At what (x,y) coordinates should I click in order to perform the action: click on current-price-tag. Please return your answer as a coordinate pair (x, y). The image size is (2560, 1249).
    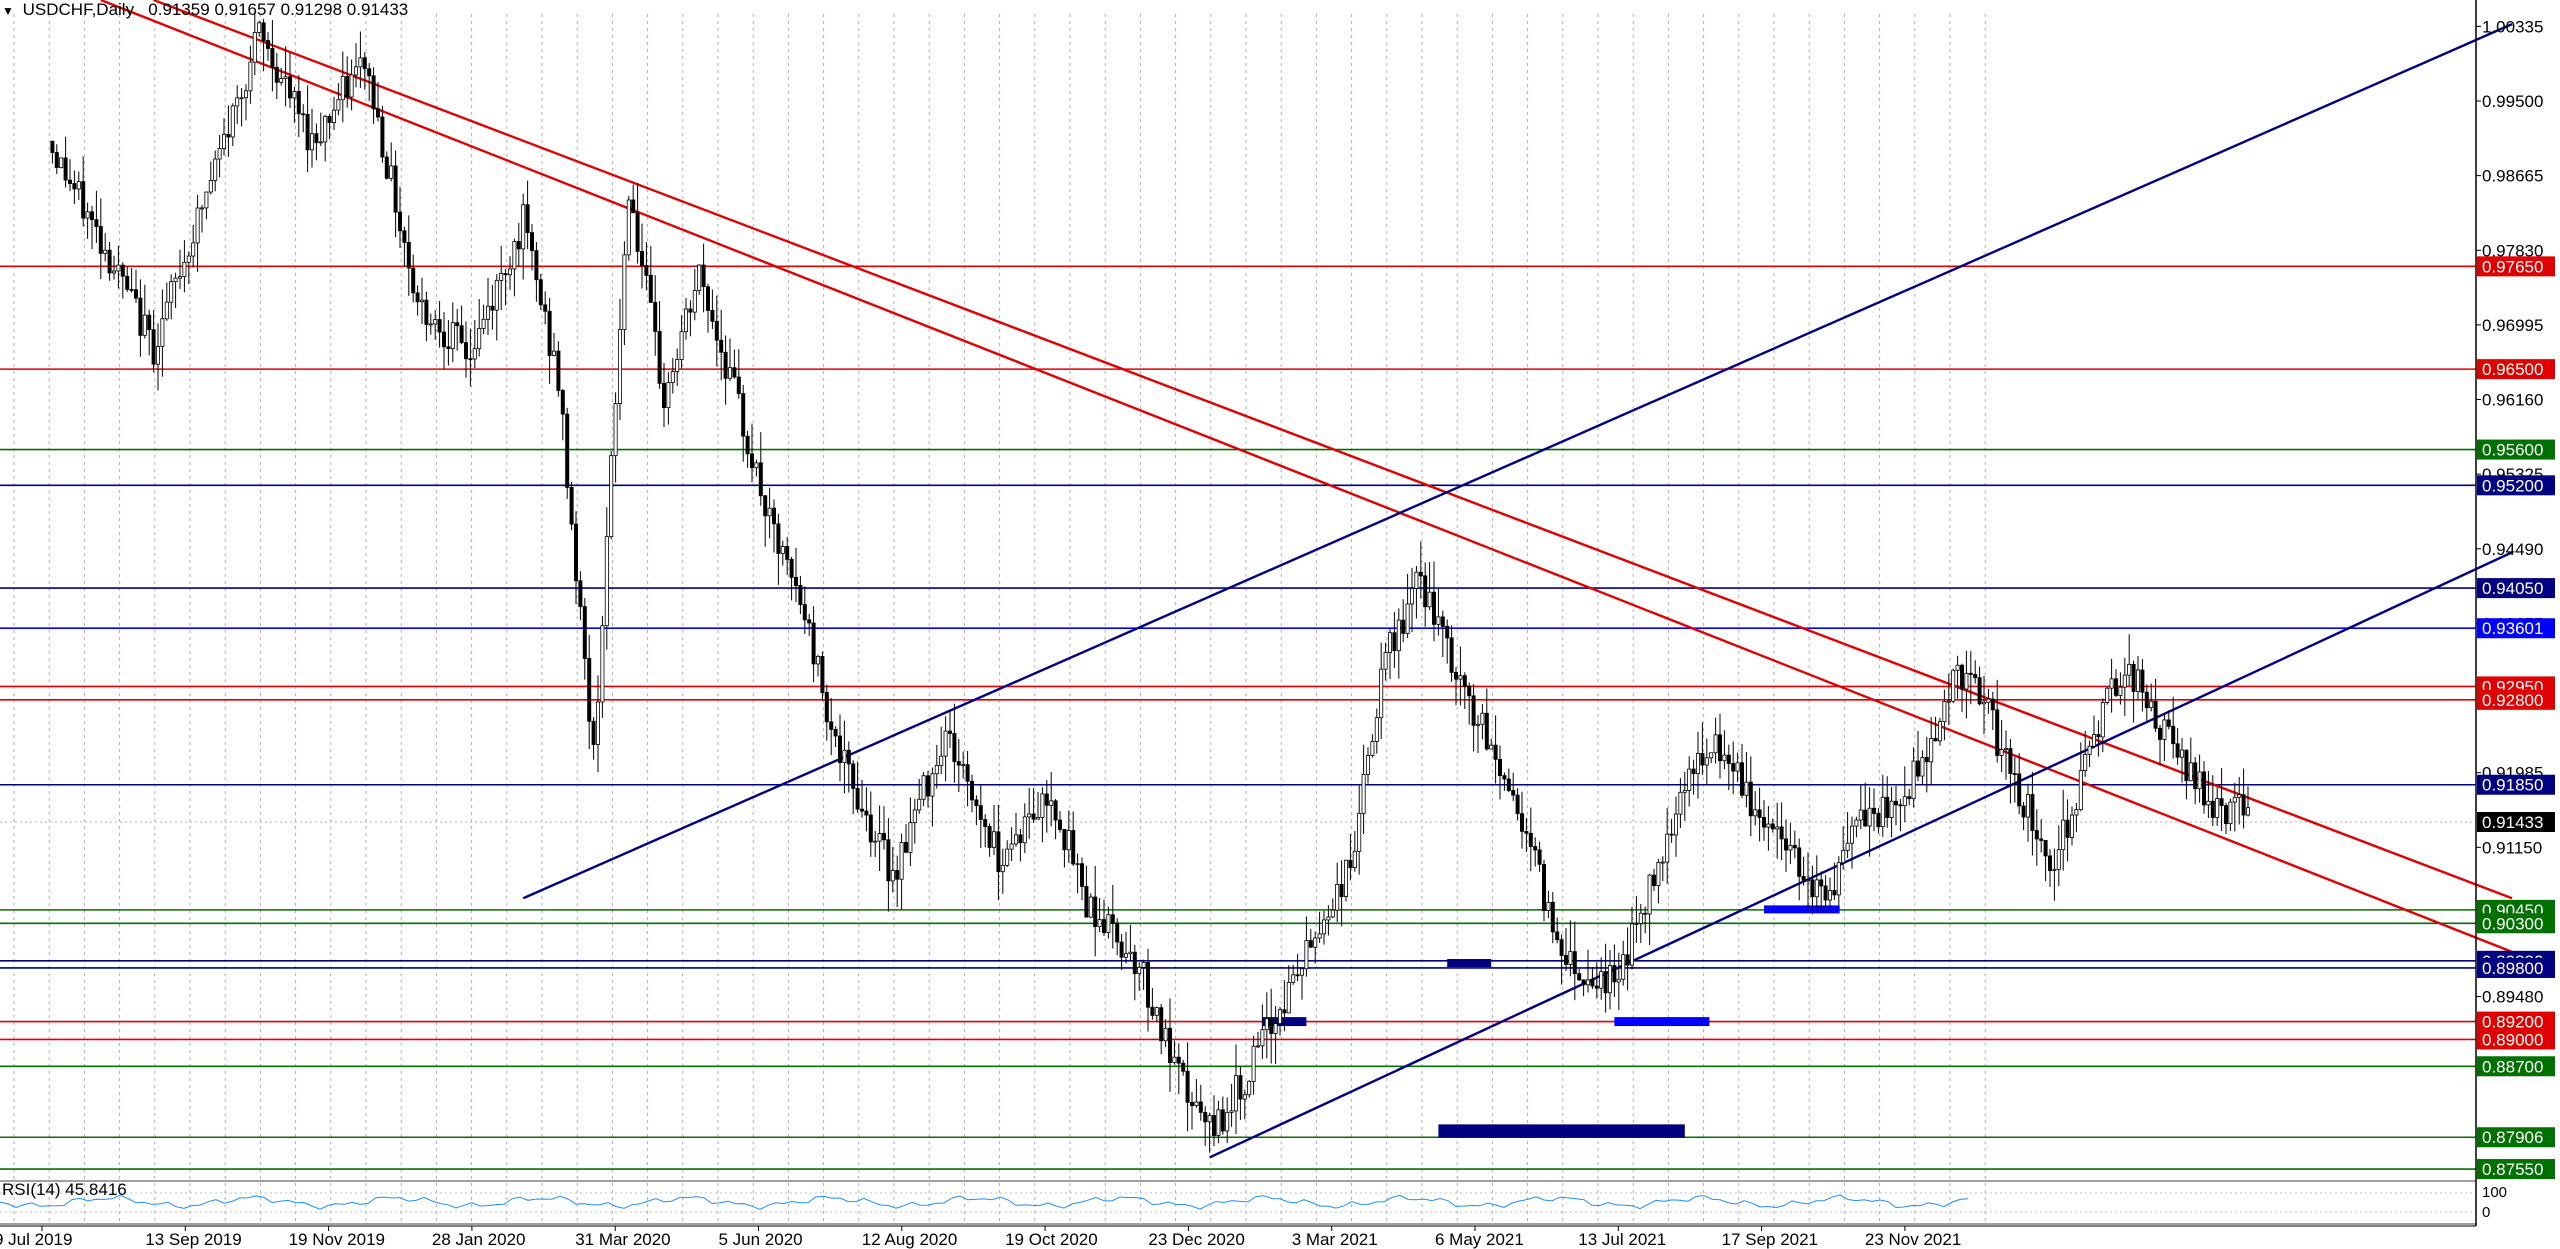
    Looking at the image, I should click on (2516, 822).